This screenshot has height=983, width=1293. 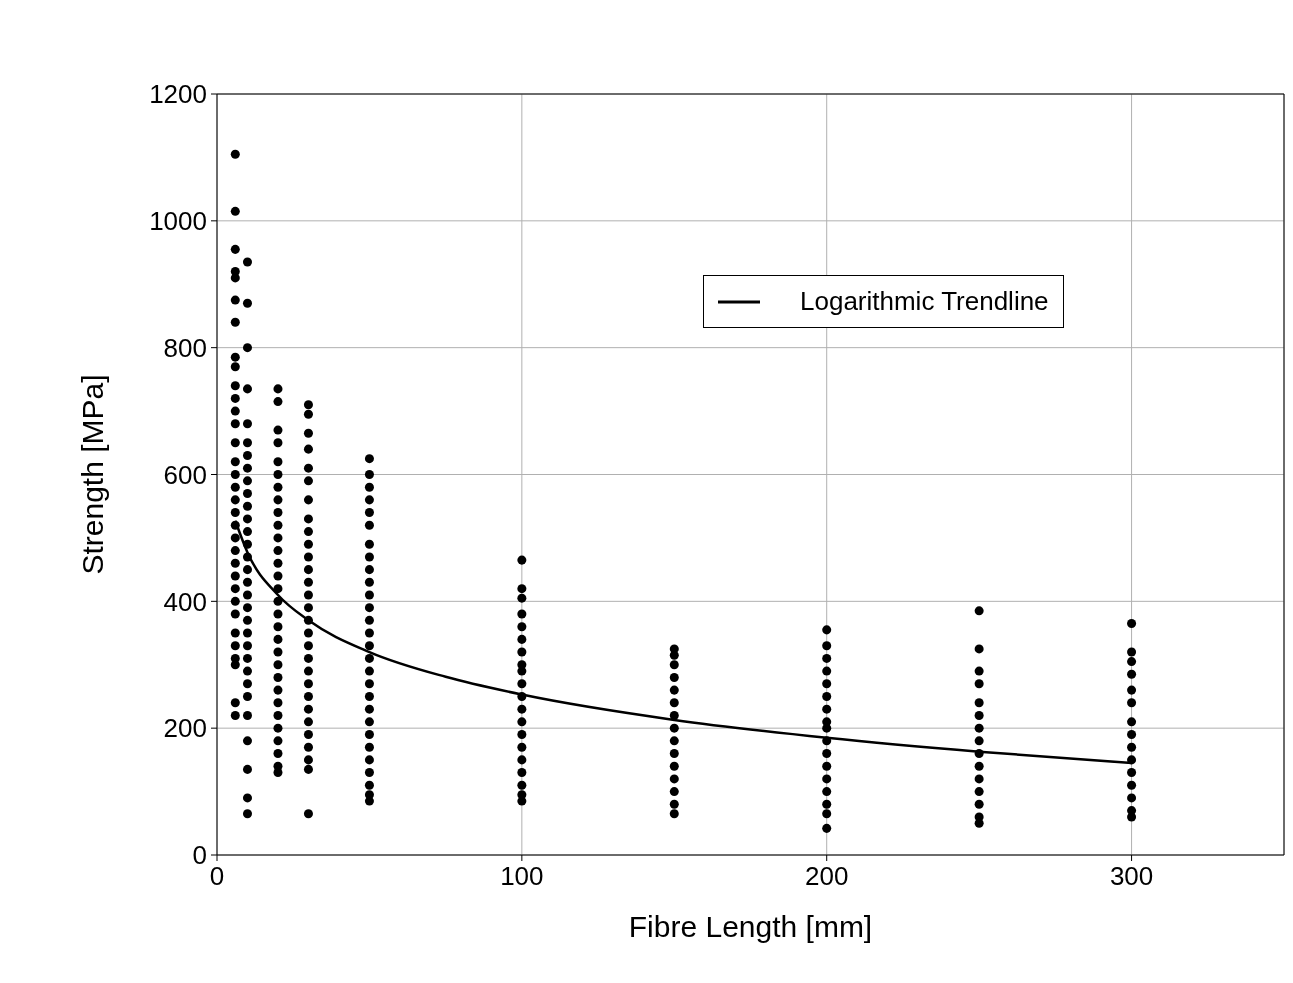 I want to click on y-tick-label: 0, so click(x=199, y=855).